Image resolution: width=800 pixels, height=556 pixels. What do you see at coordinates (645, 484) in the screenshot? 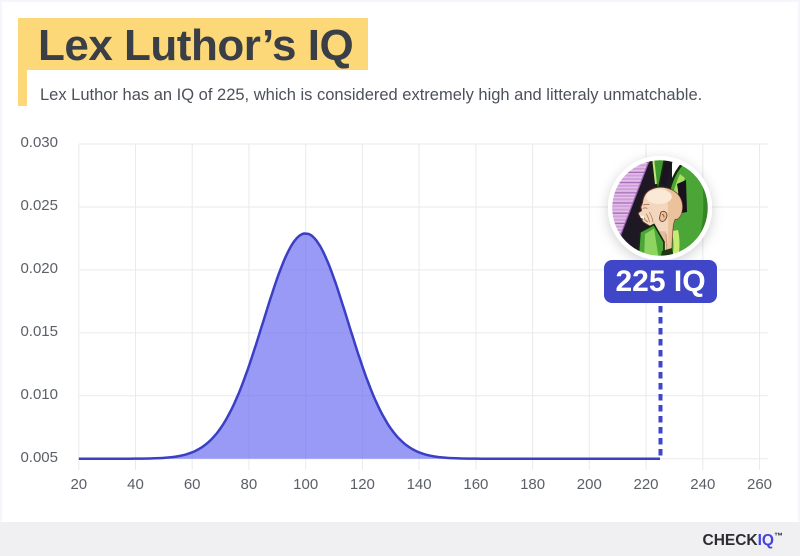
I see `svg-text: 220` at bounding box center [645, 484].